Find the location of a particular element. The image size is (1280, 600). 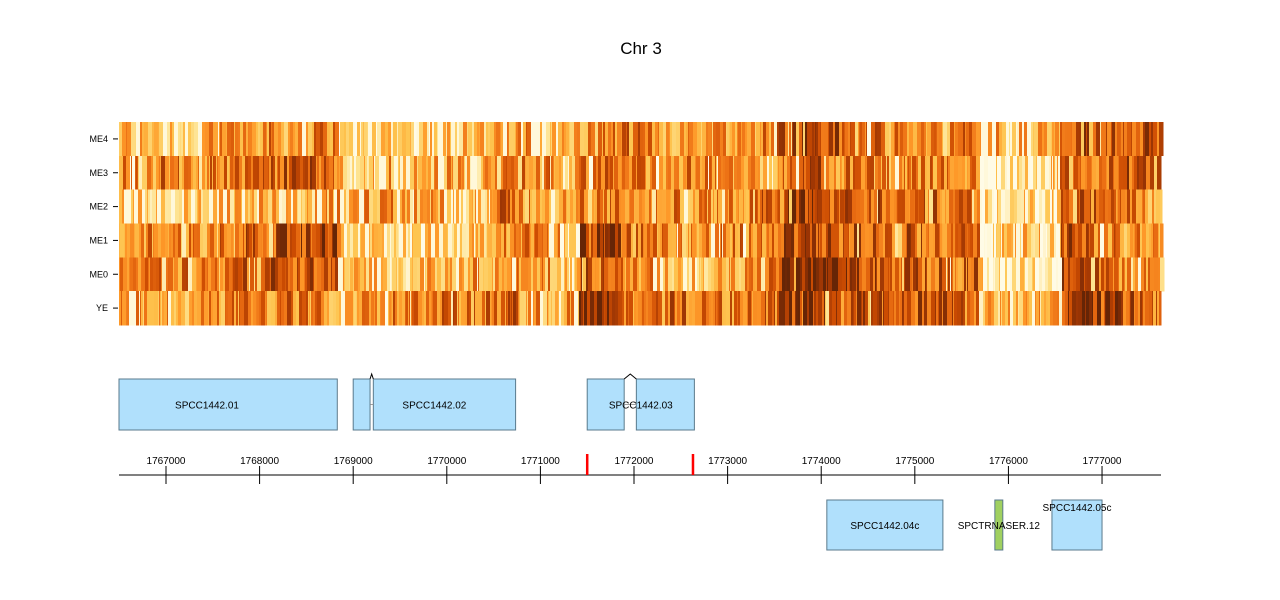

gene-spcc1442-04c: SPCC1442.04c is located at coordinates (885, 525).